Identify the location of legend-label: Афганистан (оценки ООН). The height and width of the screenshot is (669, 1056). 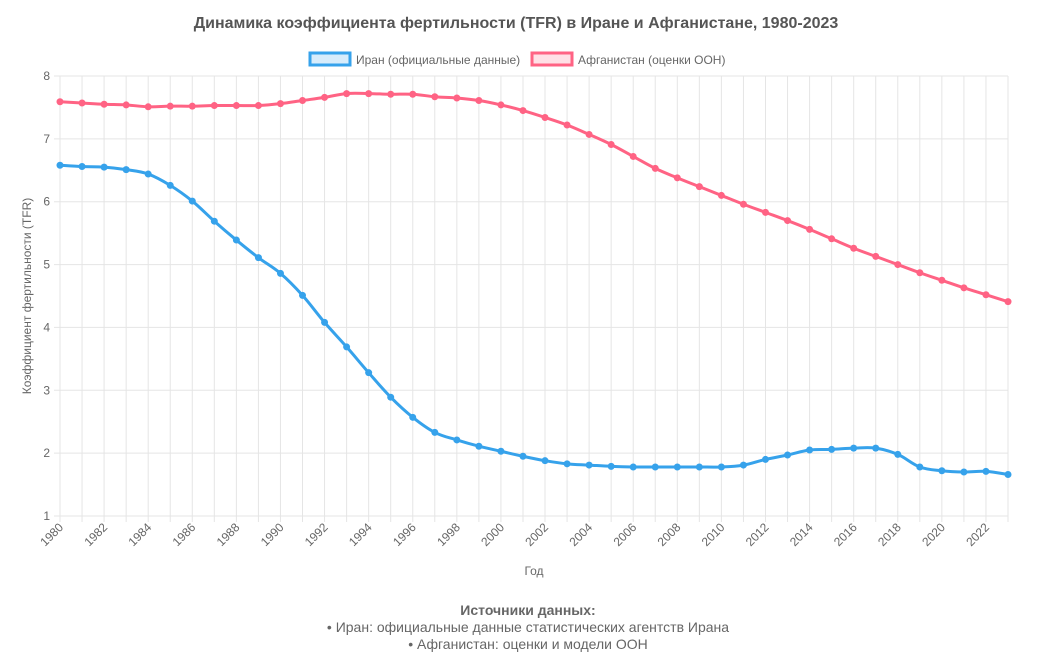
(651, 60).